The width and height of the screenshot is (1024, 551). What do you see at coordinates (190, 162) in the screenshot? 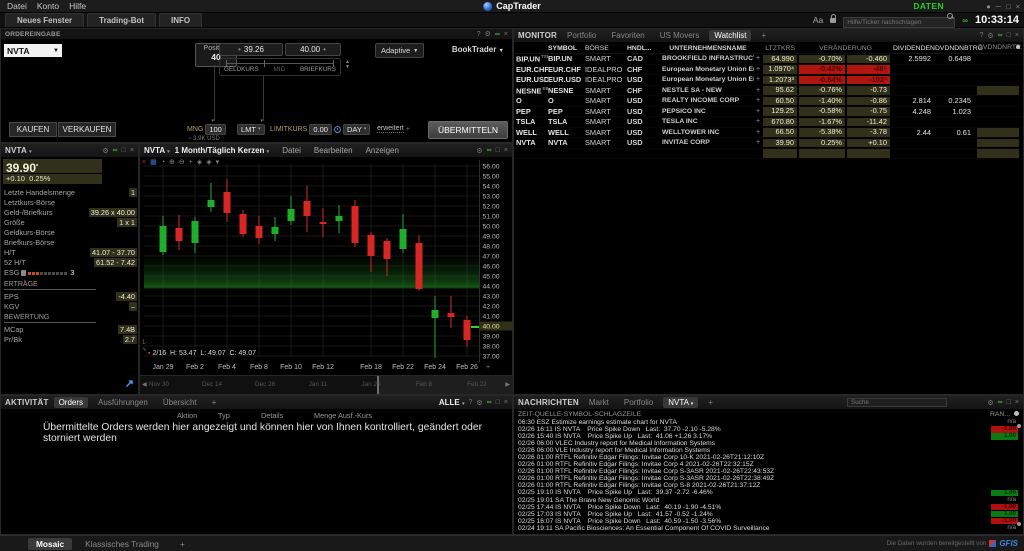
I see `add-study-icon: +` at bounding box center [190, 162].